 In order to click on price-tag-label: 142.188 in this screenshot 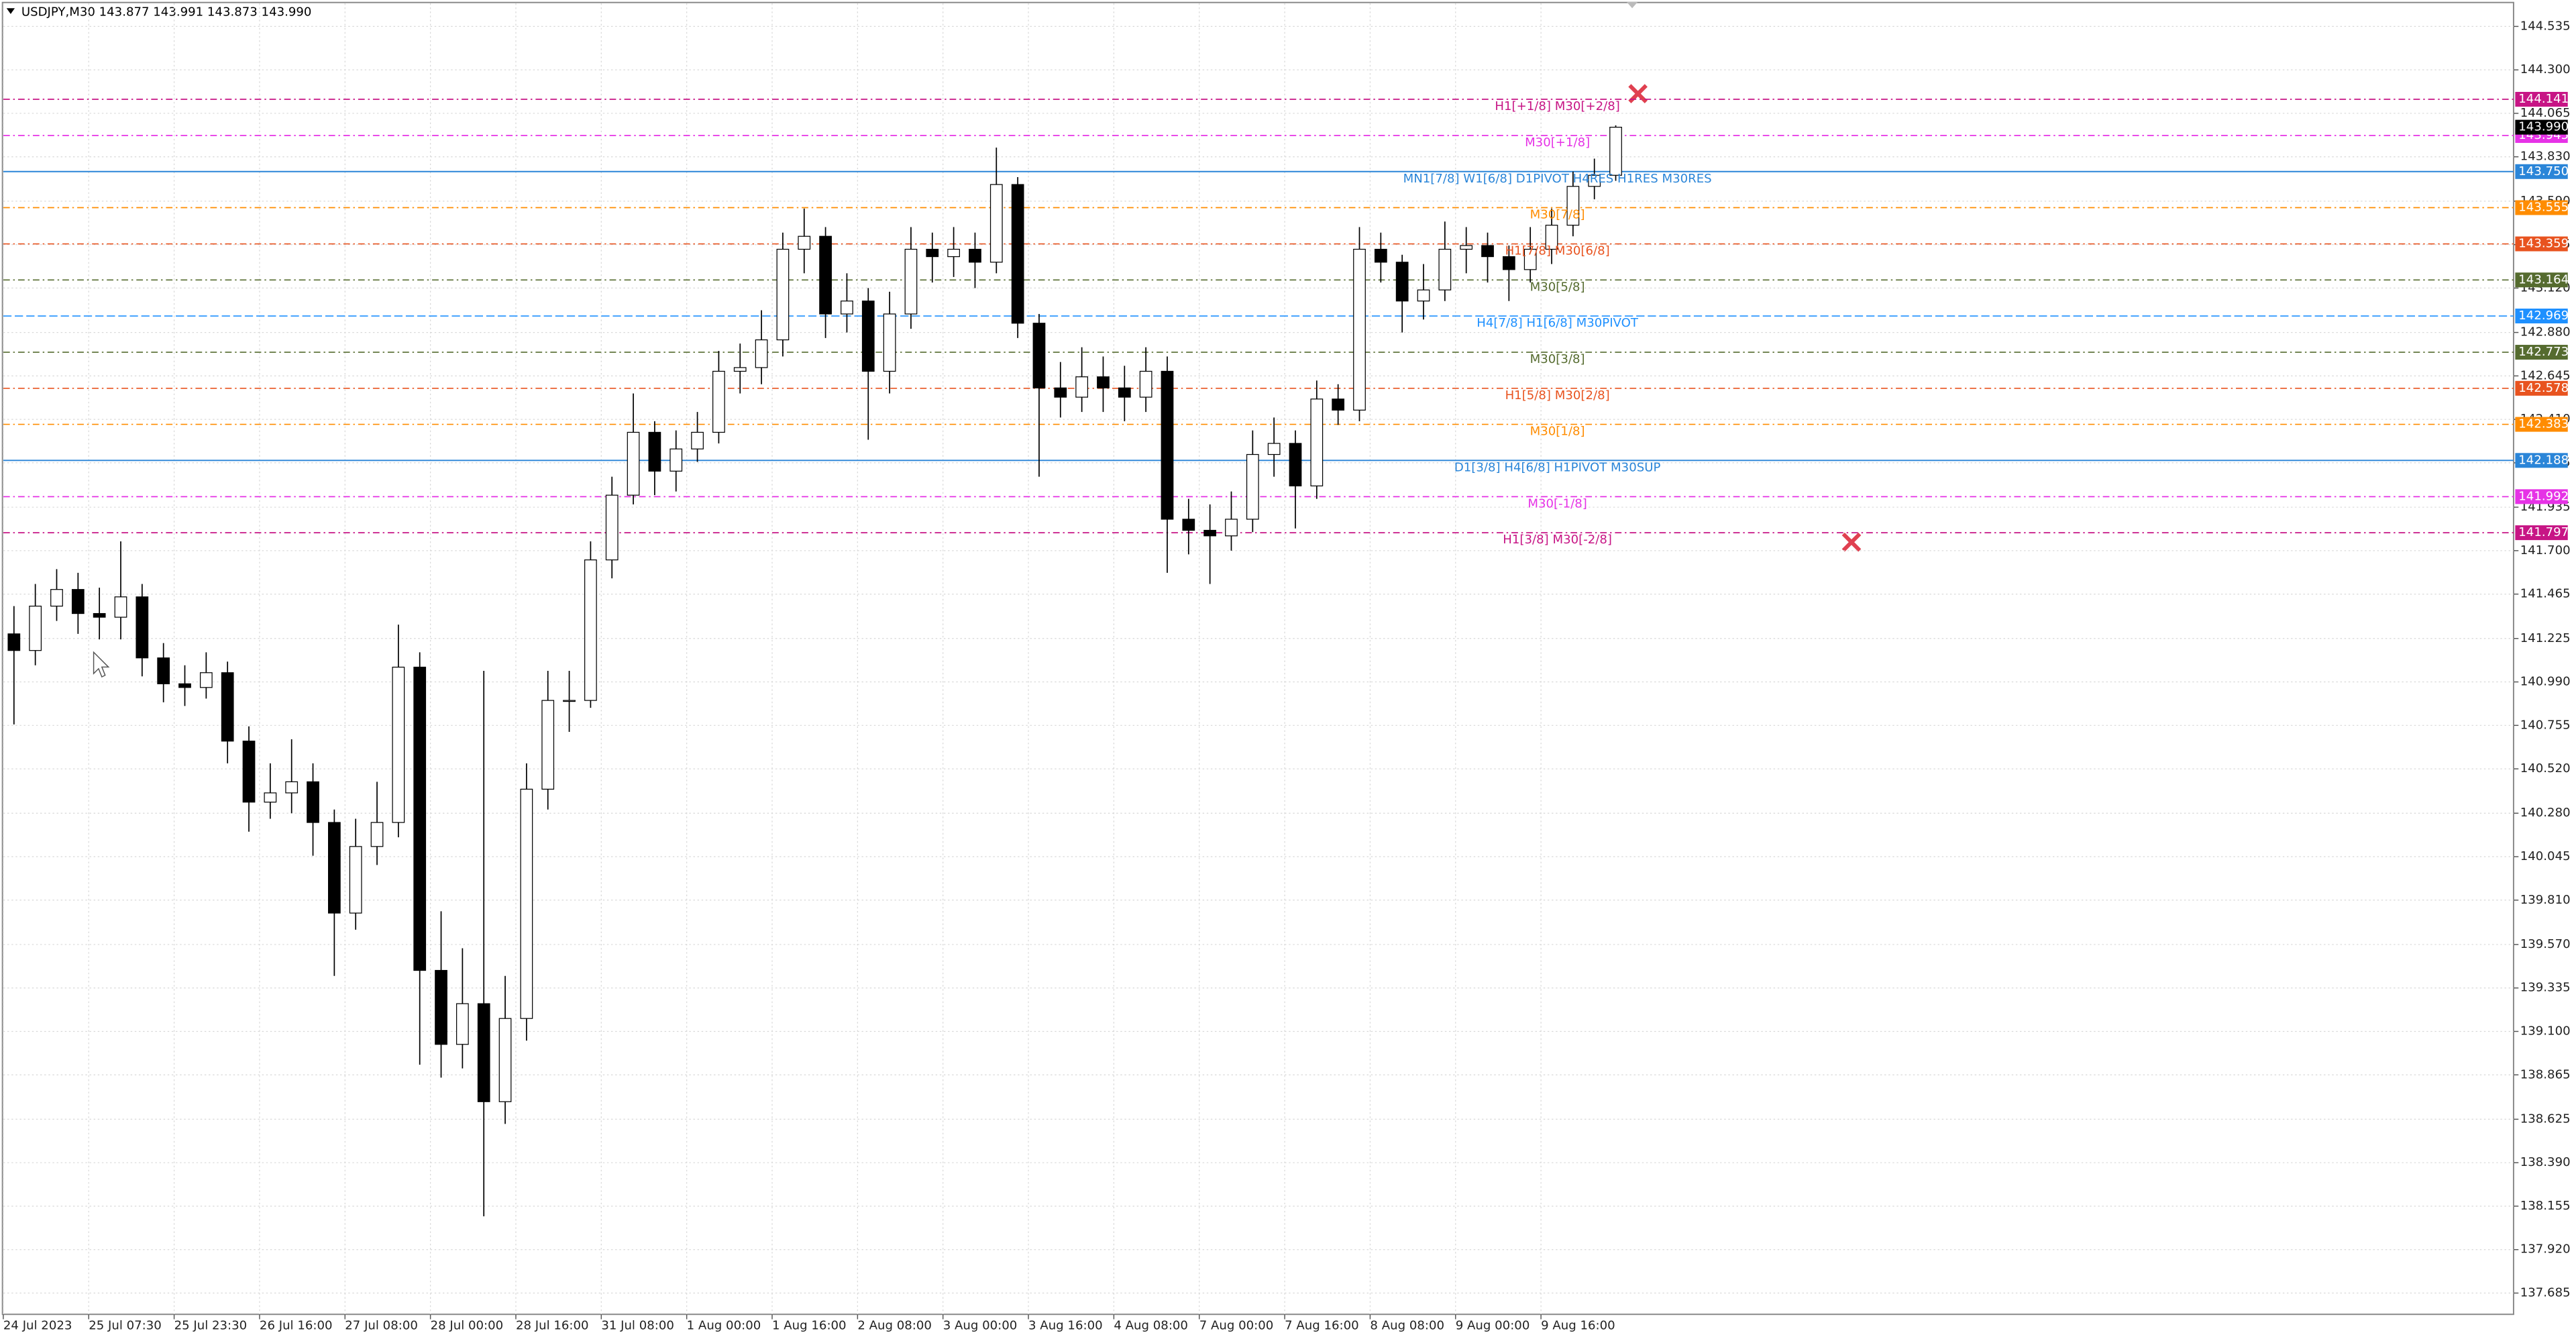, I will do `click(2543, 460)`.